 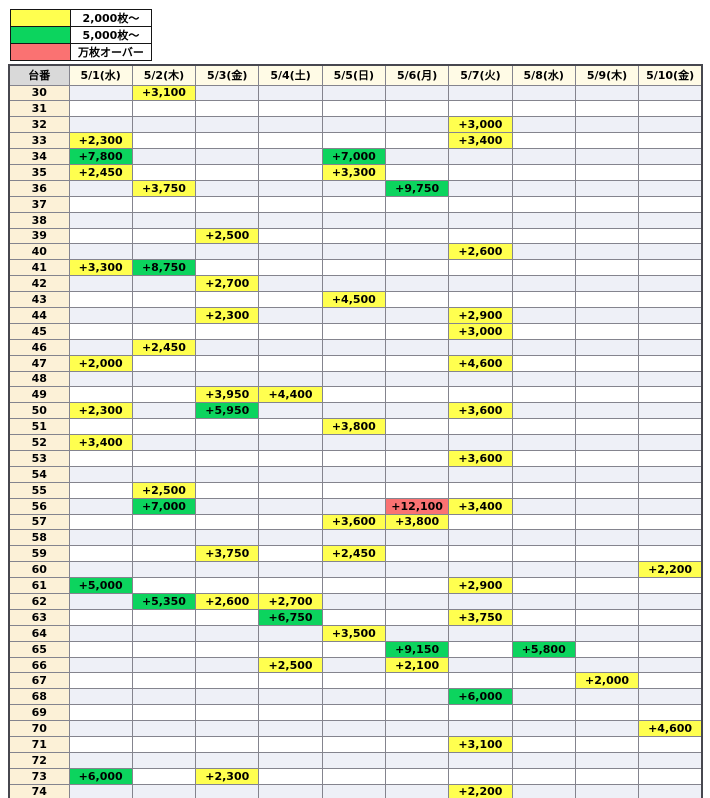 What do you see at coordinates (39, 141) in the screenshot?
I see `machine-number-cell: 33` at bounding box center [39, 141].